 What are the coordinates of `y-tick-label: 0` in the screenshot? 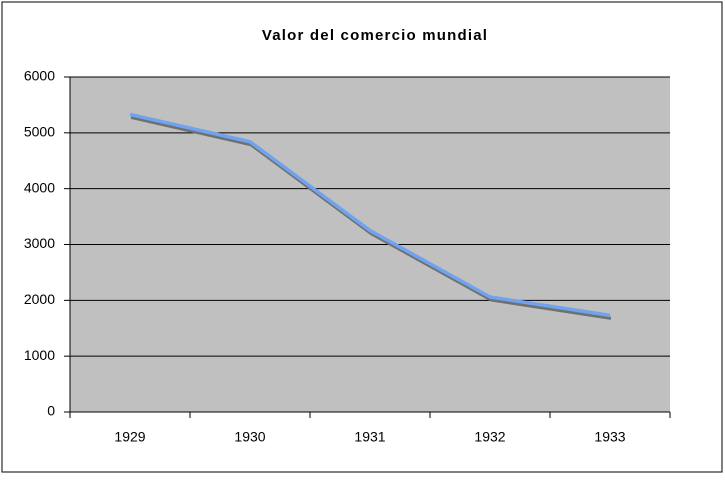 It's located at (51, 411).